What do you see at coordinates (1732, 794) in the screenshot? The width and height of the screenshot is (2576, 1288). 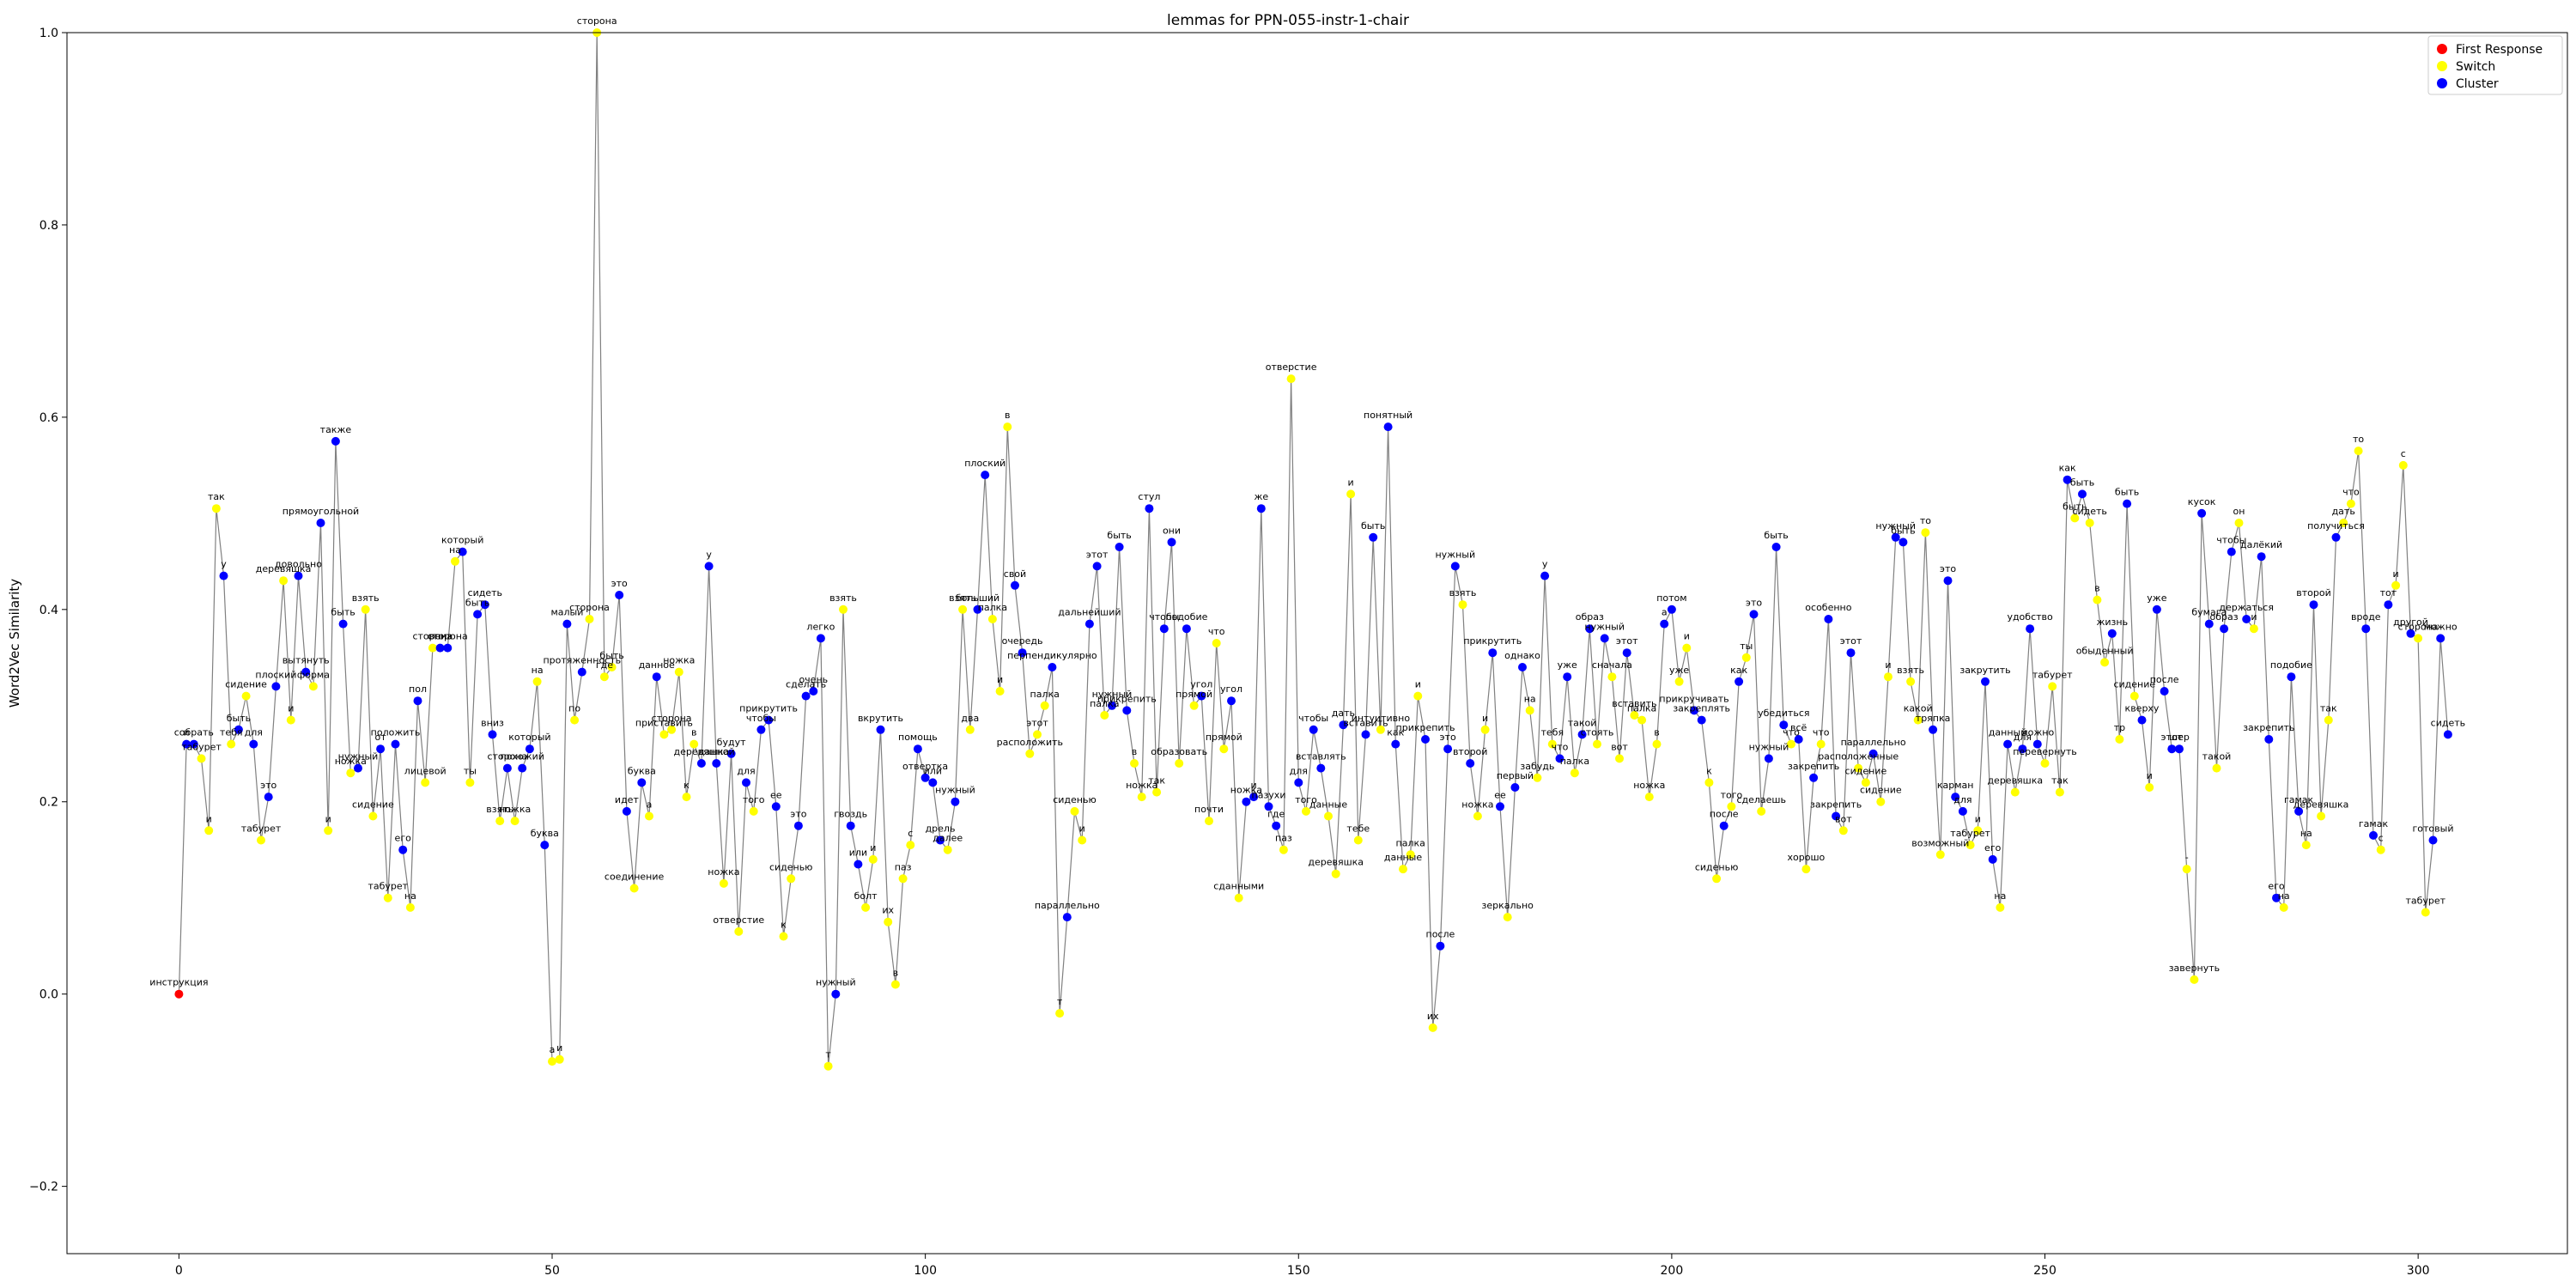 I see `data-label: того` at bounding box center [1732, 794].